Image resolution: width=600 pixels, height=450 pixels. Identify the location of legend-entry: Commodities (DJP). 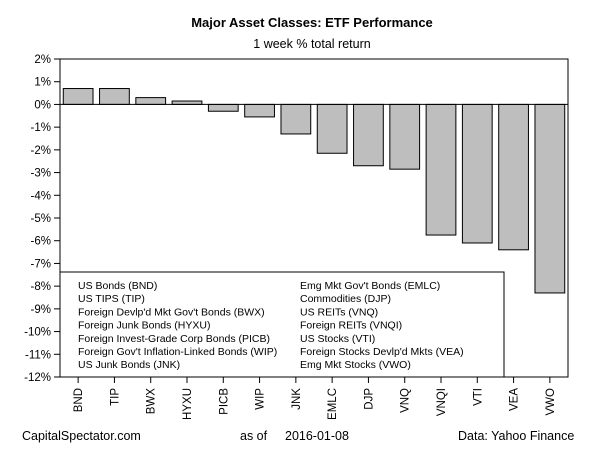
(345, 299).